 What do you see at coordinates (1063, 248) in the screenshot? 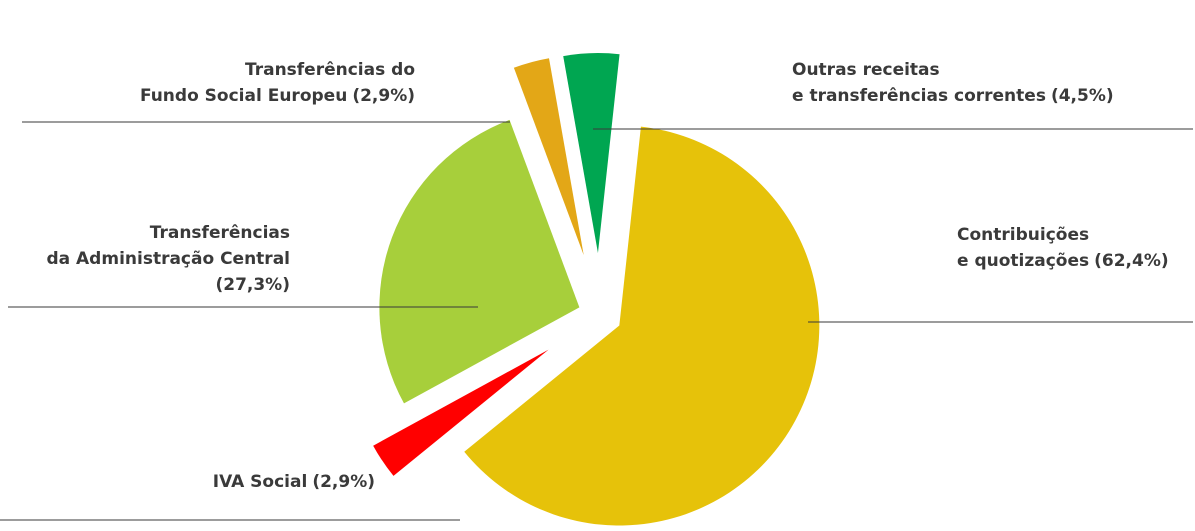
I see `slice-label: Contribuições e quotizações (62,4%)` at bounding box center [1063, 248].